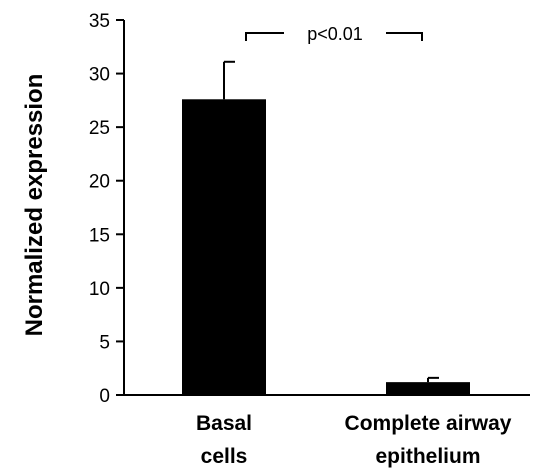 This screenshot has height=475, width=552. I want to click on x-tick-label: epithelium, so click(427, 456).